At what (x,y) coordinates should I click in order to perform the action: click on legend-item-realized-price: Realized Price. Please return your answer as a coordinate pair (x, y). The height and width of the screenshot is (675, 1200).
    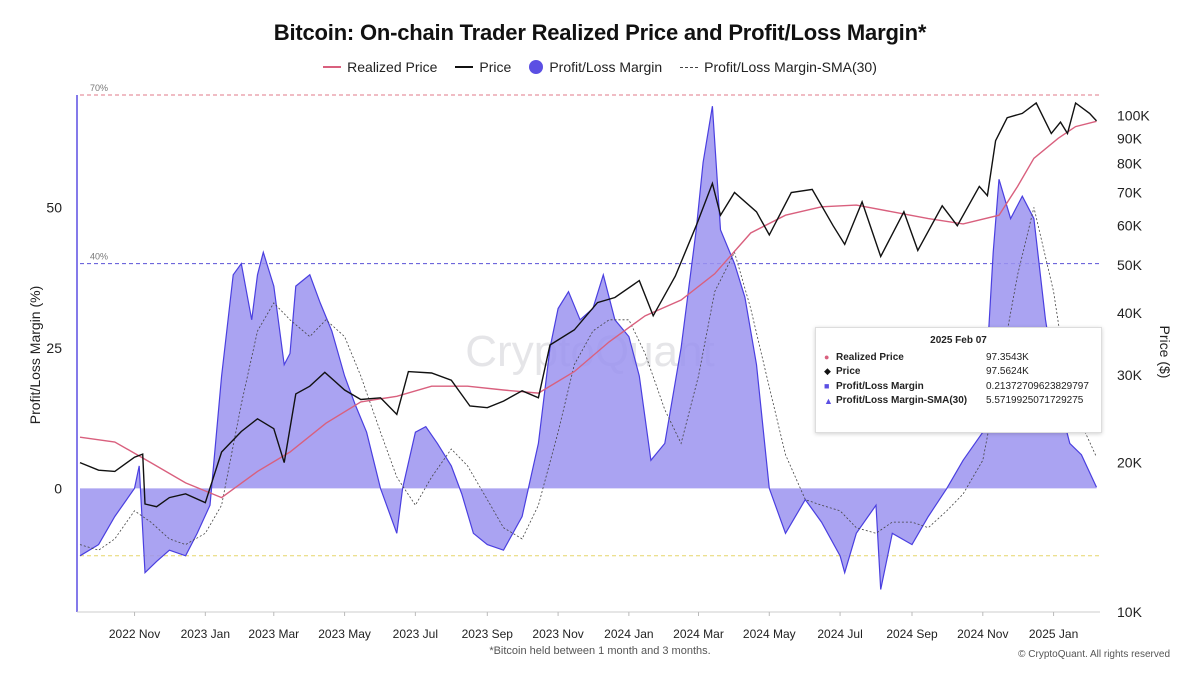
    Looking at the image, I should click on (380, 67).